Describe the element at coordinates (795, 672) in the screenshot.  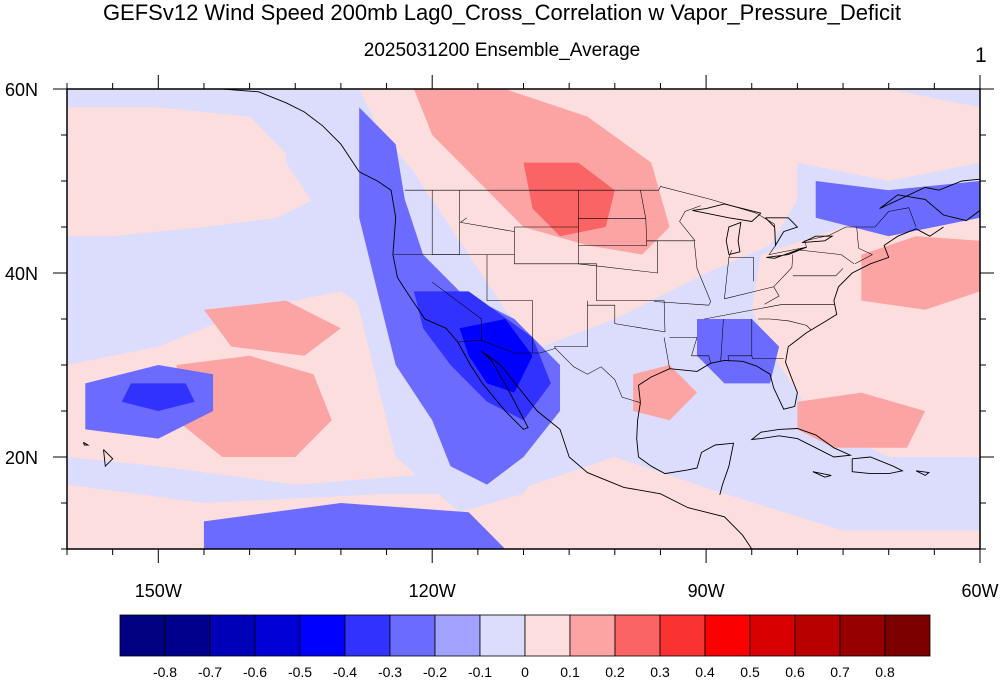
I see `colorbar-level-label: 0.6` at that location.